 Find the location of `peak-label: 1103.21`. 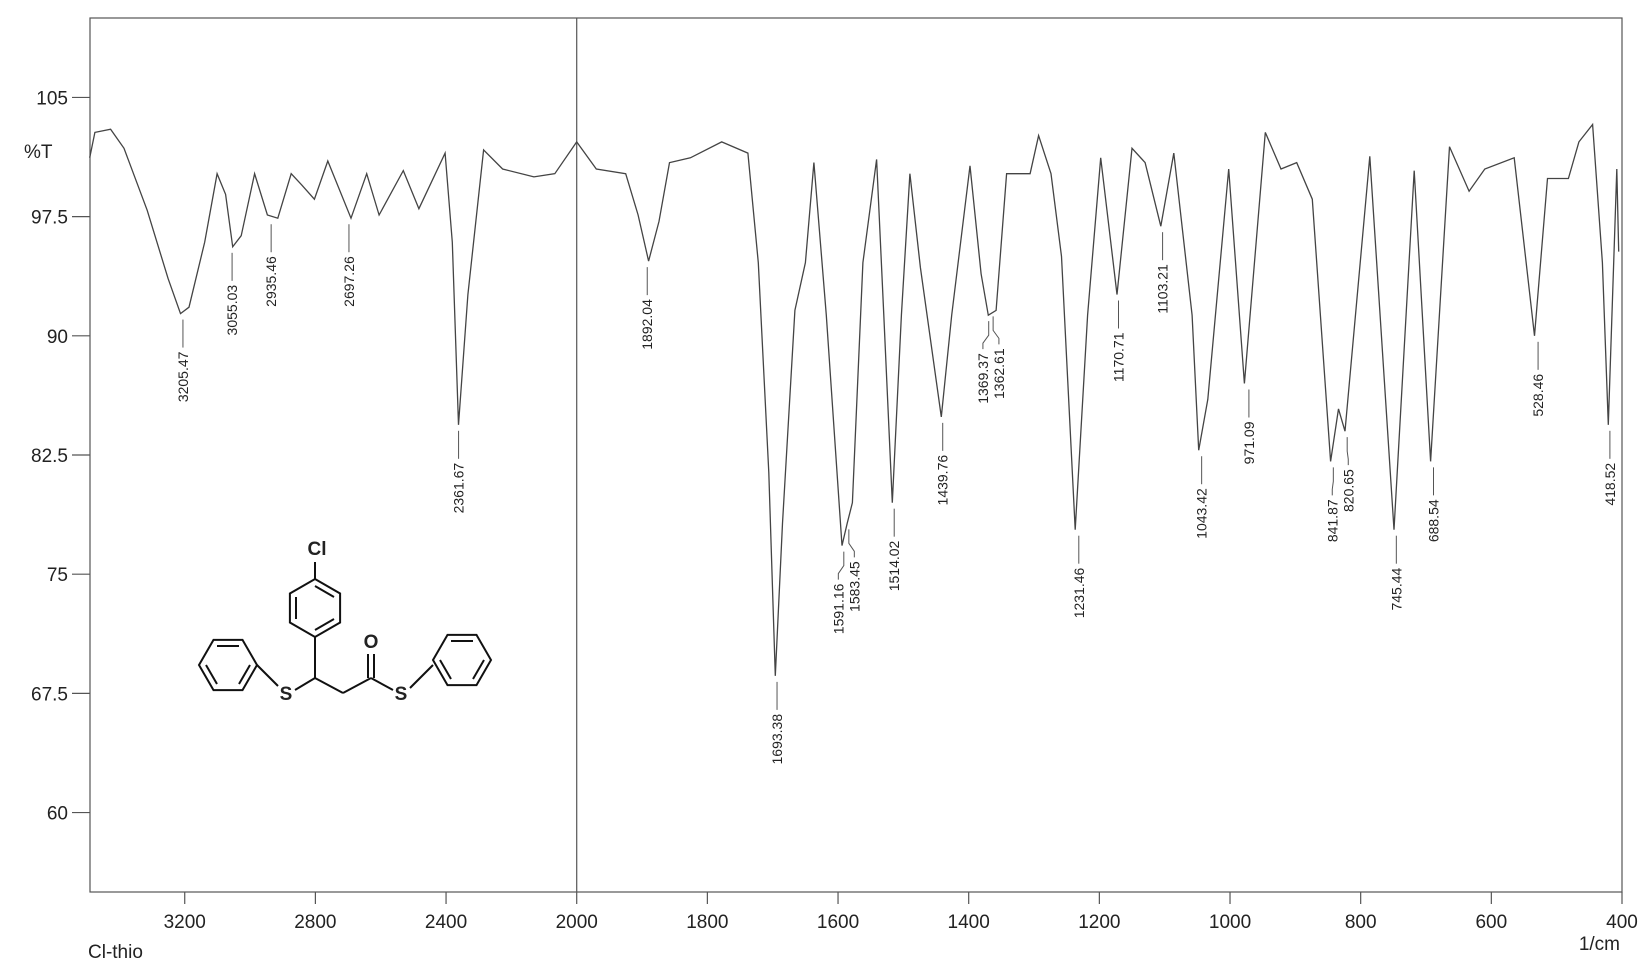

peak-label: 1103.21 is located at coordinates (1163, 289).